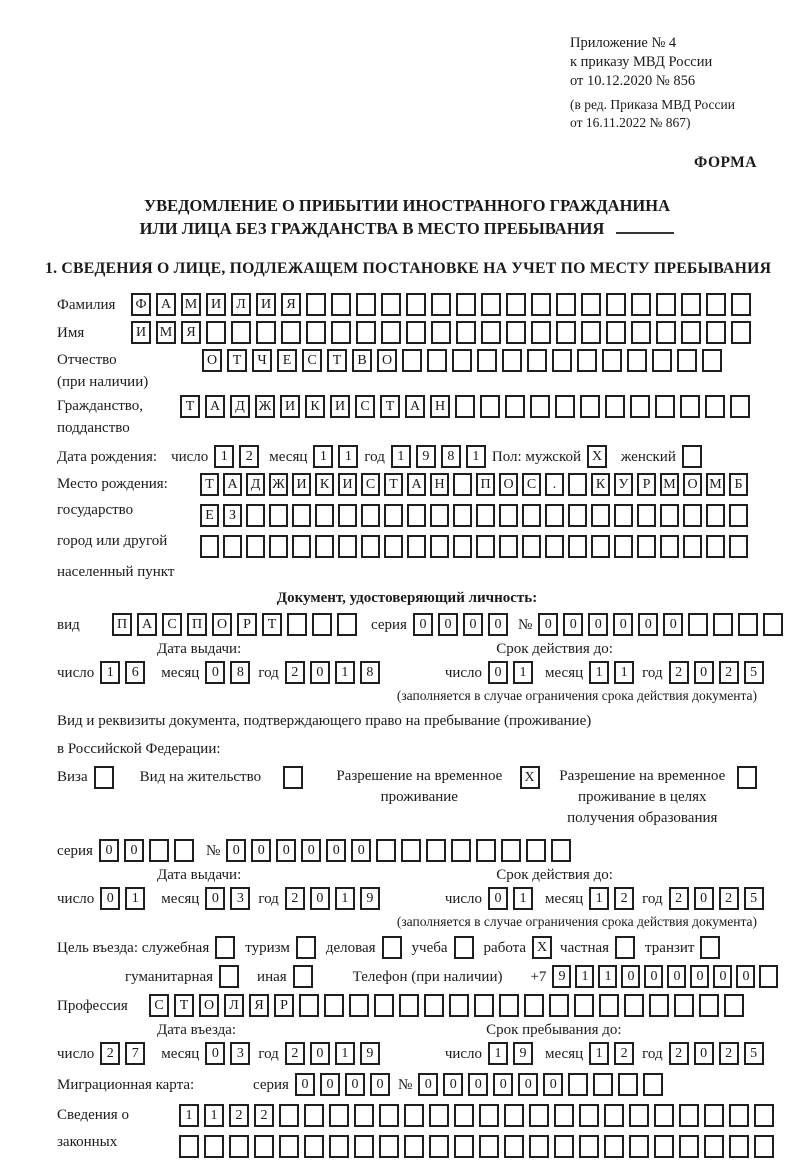 The width and height of the screenshot is (800, 1163). I want to click on surname-cell: Я, so click(291, 304).